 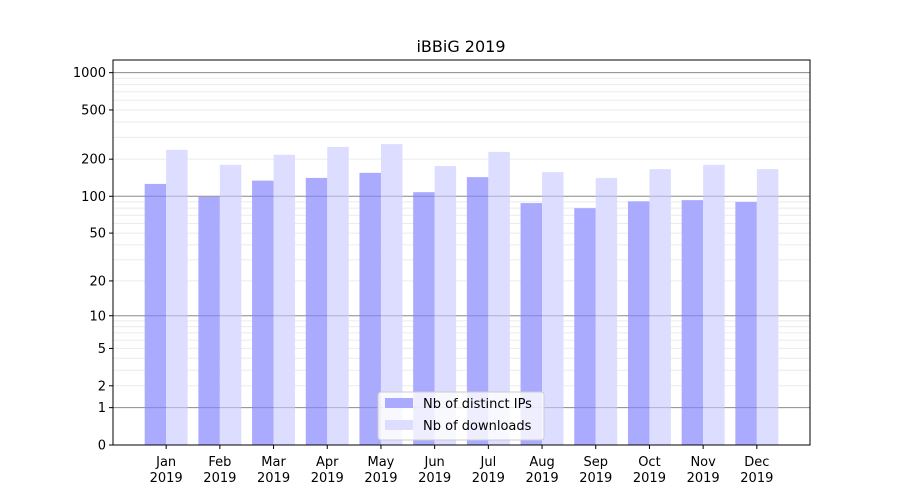 I want to click on legend: Nb of distinct IPs Nb of downloads, so click(x=461, y=416).